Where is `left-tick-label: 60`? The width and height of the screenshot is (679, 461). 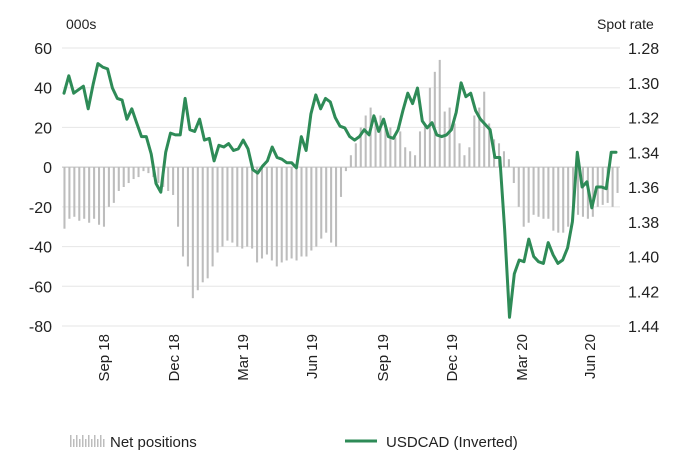
left-tick-label: 60 is located at coordinates (43, 49).